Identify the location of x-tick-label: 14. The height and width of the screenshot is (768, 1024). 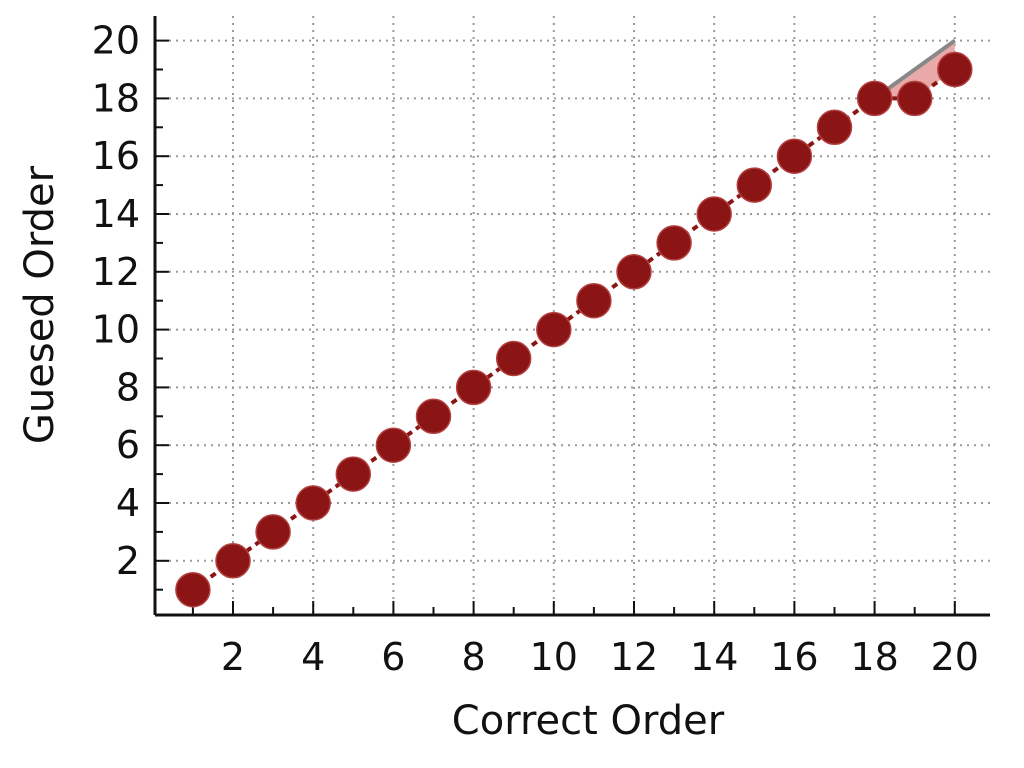
(714, 657).